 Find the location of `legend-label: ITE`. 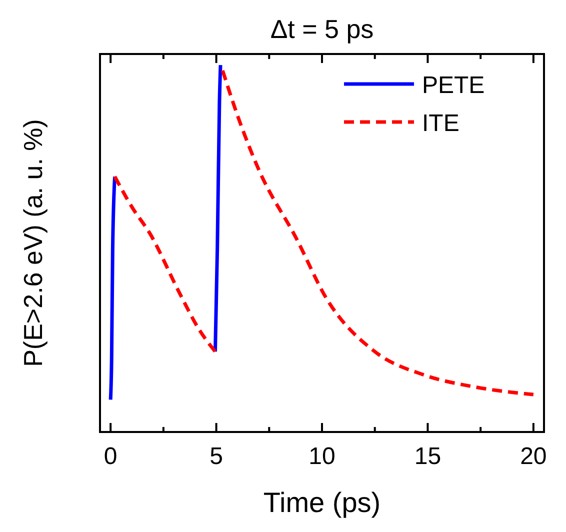

legend-label: ITE is located at coordinates (441, 123).